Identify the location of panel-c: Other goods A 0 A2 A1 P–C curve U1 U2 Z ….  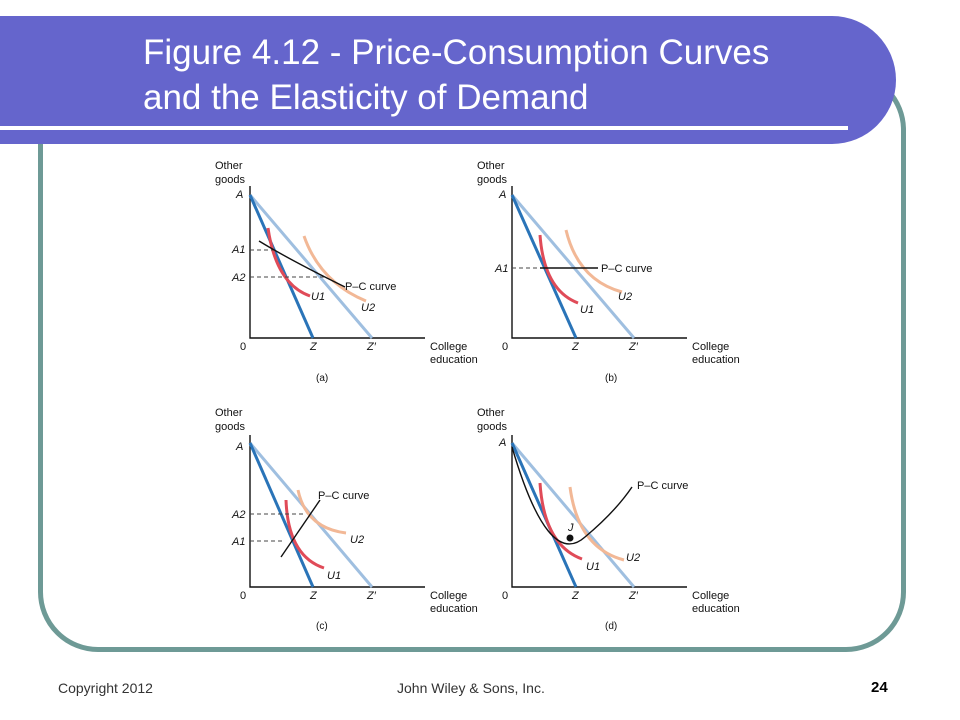
(346, 519).